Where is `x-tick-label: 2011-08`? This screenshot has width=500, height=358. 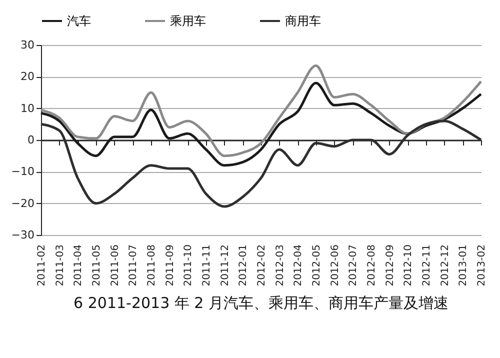
x-tick-label: 2011-08 is located at coordinates (152, 265).